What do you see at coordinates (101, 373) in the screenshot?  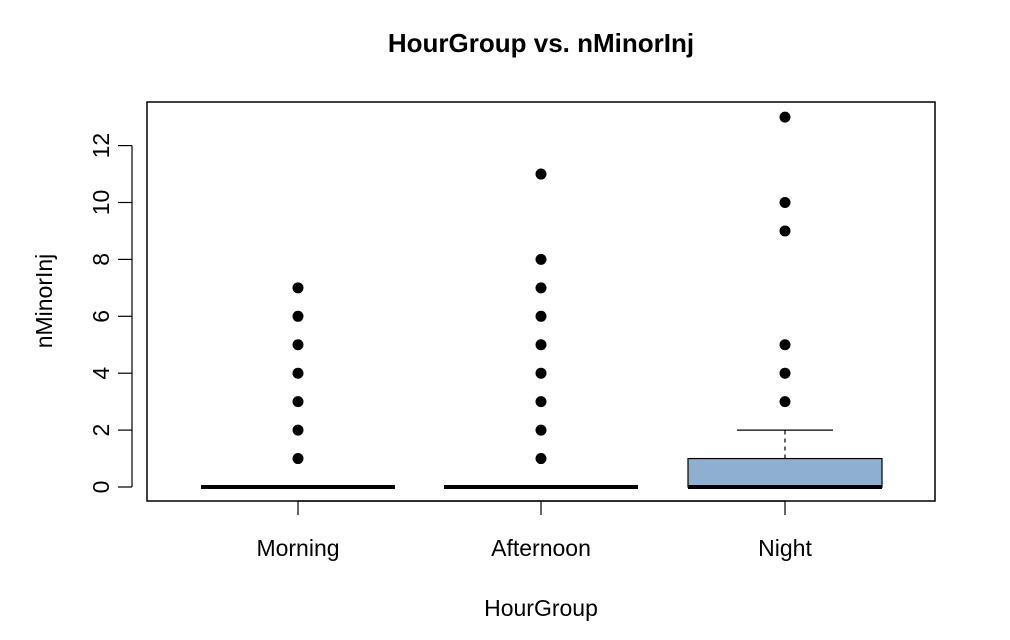 I see `y-tick-label: 4` at bounding box center [101, 373].